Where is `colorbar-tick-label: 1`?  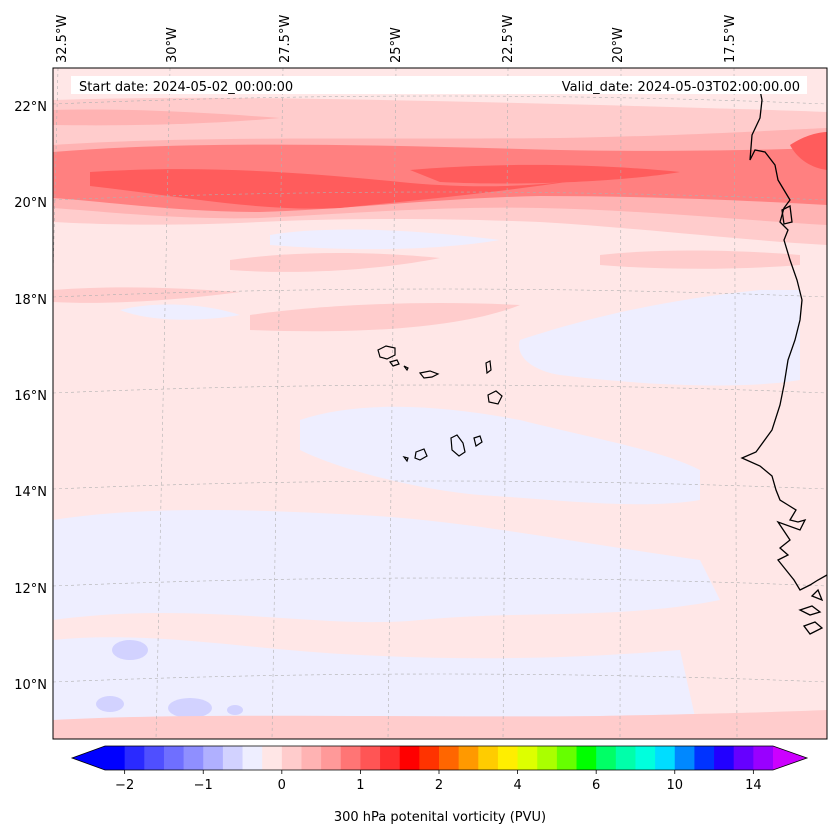 colorbar-tick-label: 1 is located at coordinates (360, 785).